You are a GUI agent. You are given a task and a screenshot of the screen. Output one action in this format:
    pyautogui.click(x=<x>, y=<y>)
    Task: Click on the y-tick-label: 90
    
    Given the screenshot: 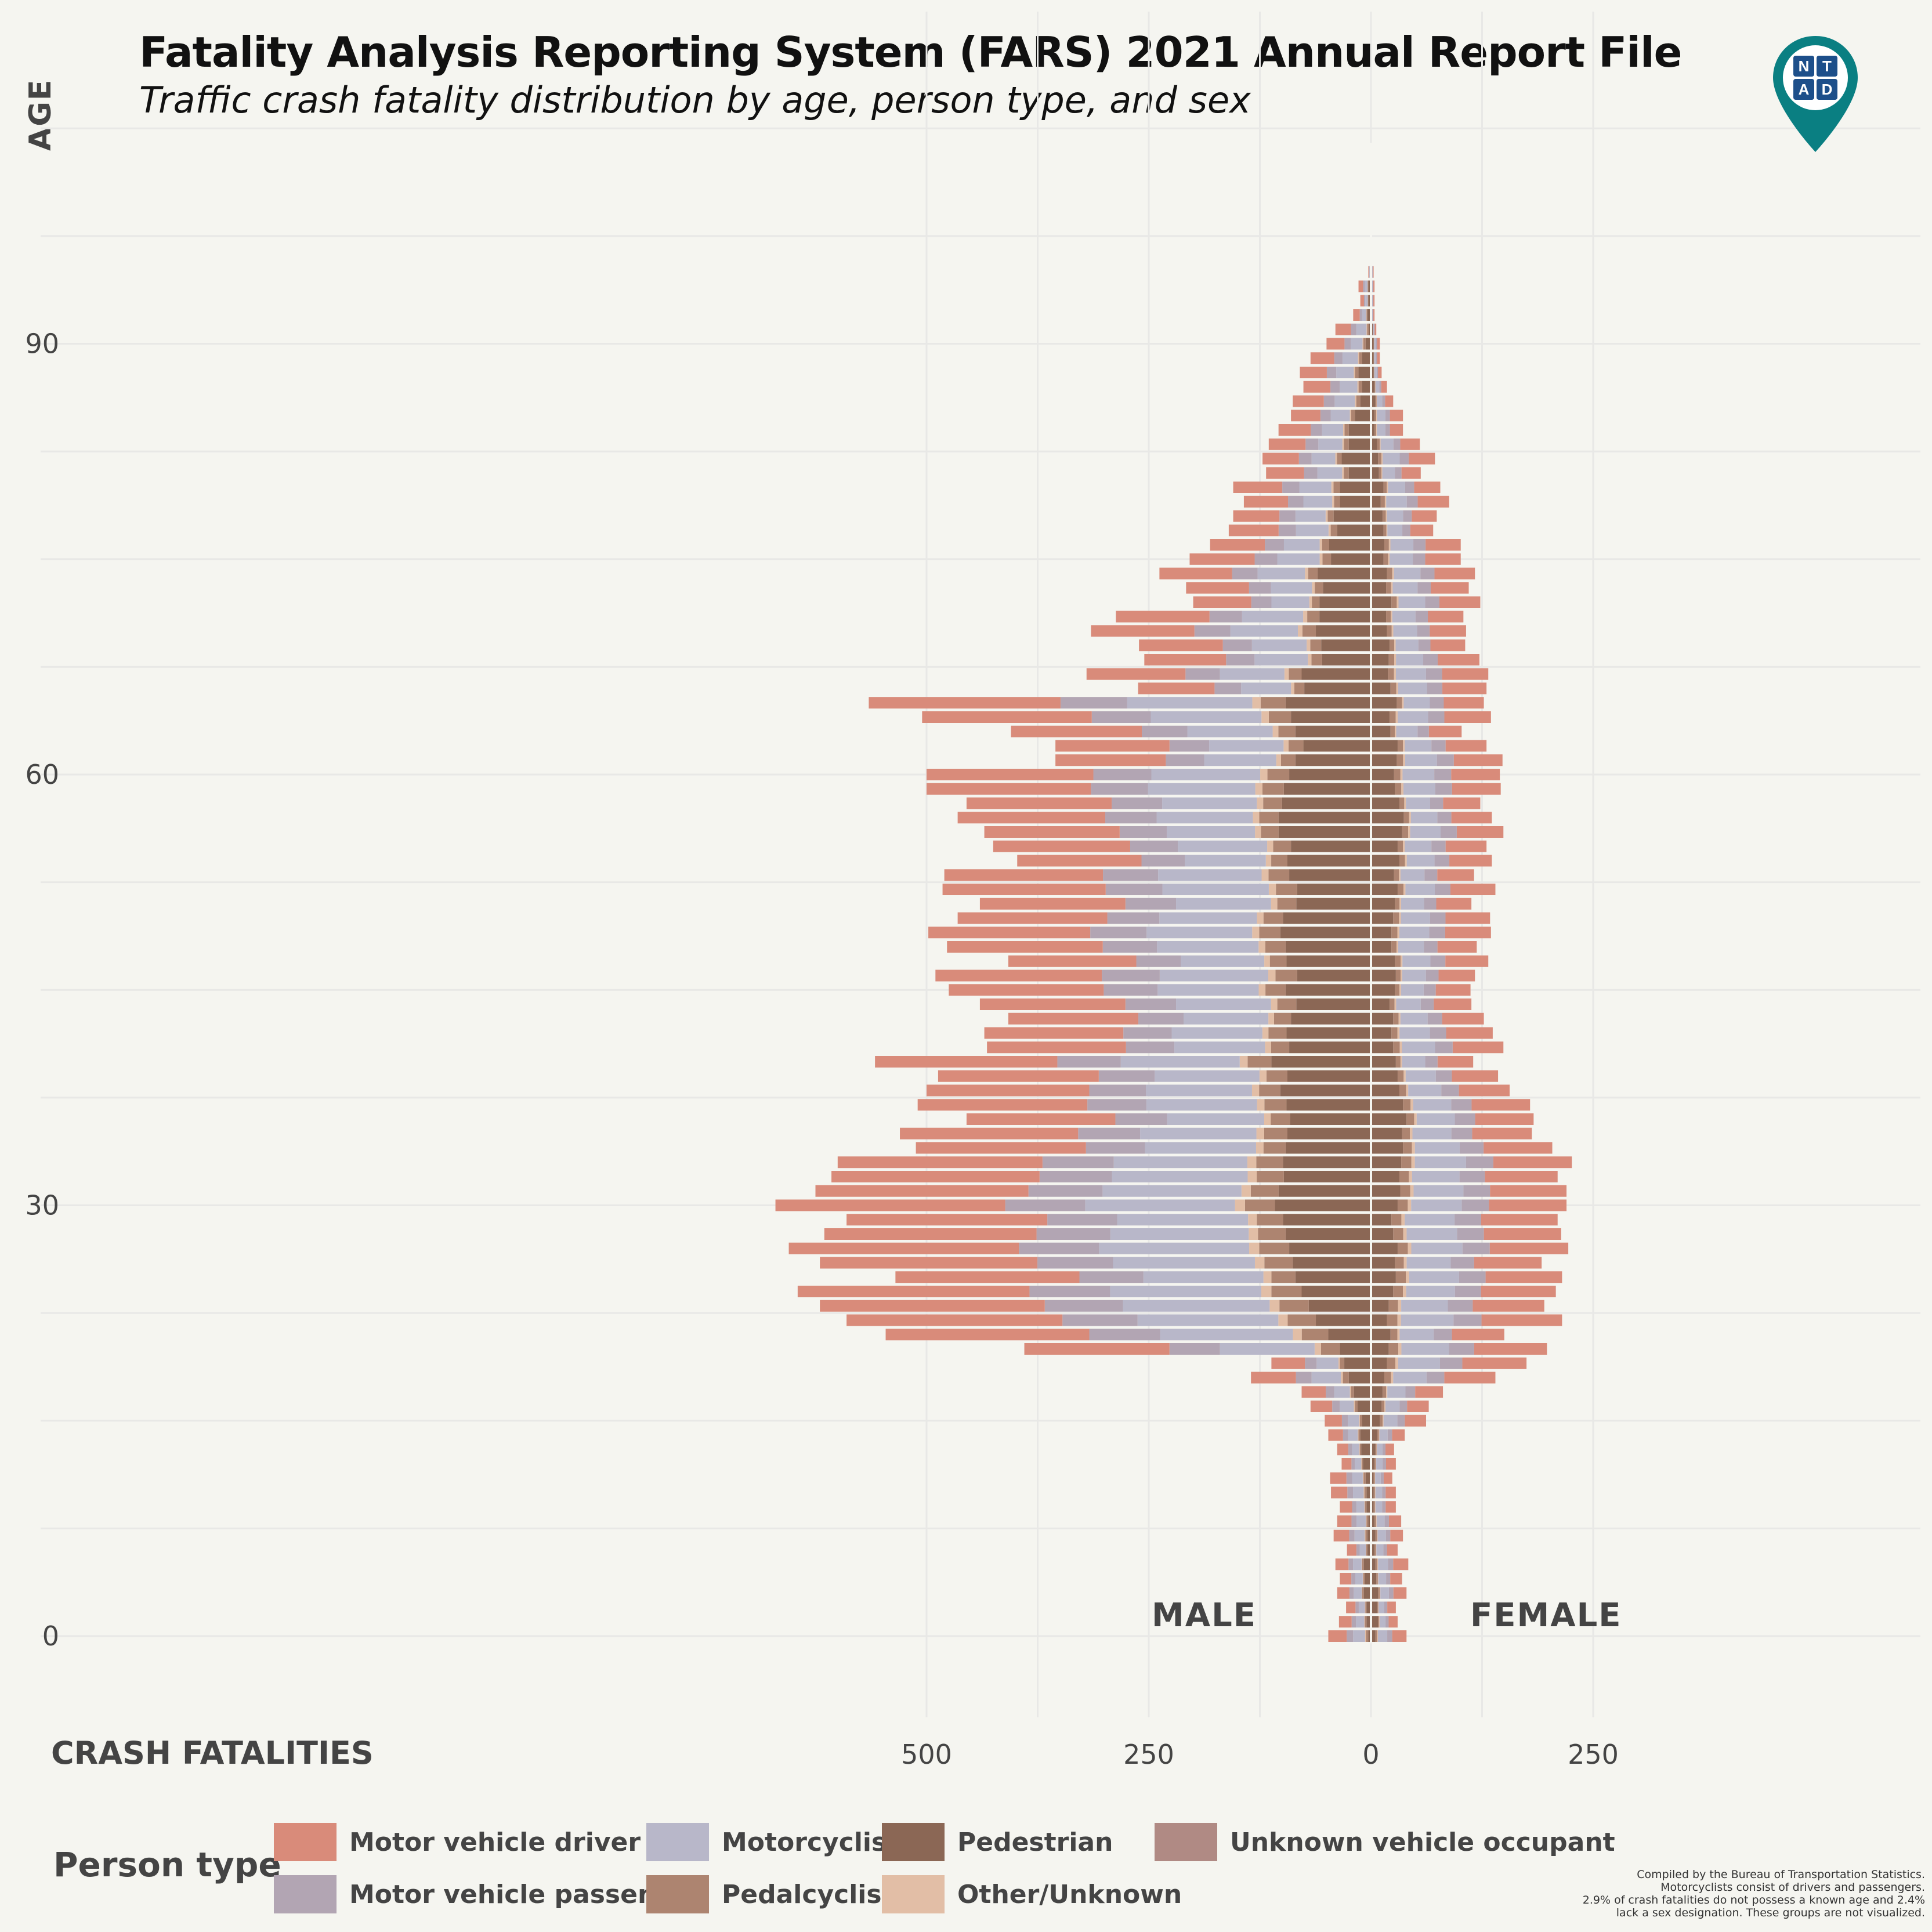 What is the action you would take?
    pyautogui.click(x=42, y=344)
    